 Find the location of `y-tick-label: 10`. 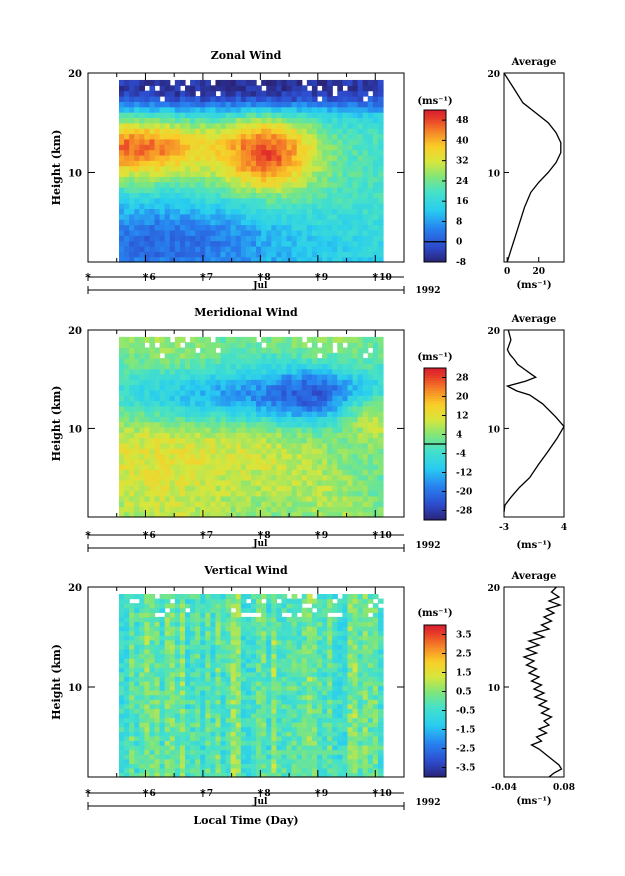

y-tick-label: 10 is located at coordinates (75, 429).